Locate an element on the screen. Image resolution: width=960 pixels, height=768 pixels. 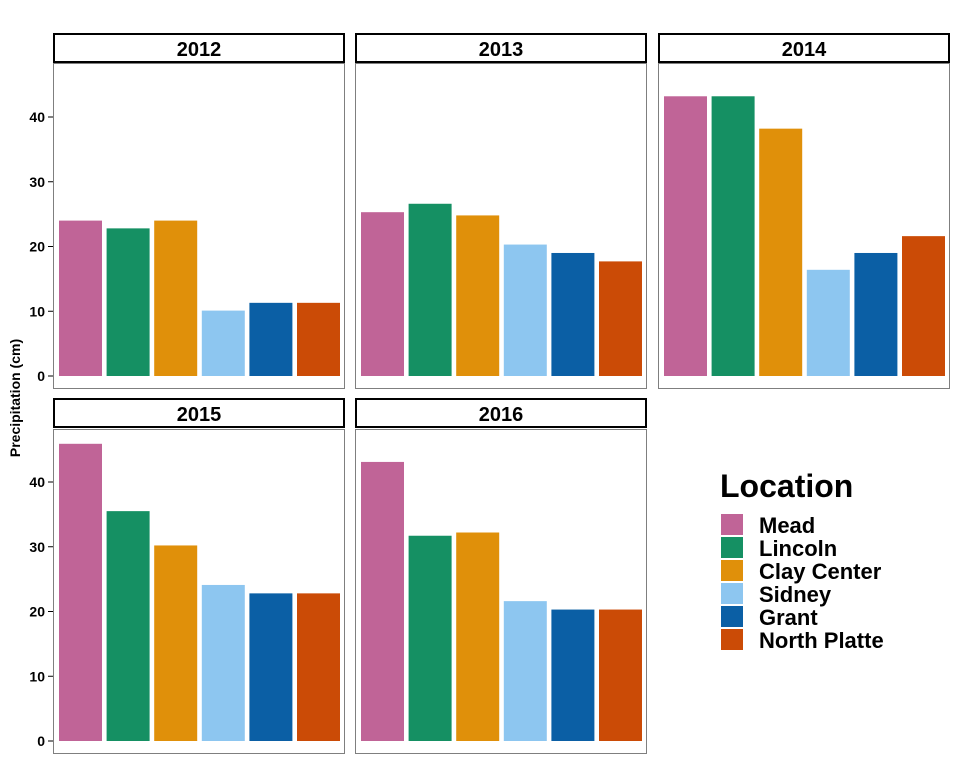
legend-key-north-platte is located at coordinates (732, 639).